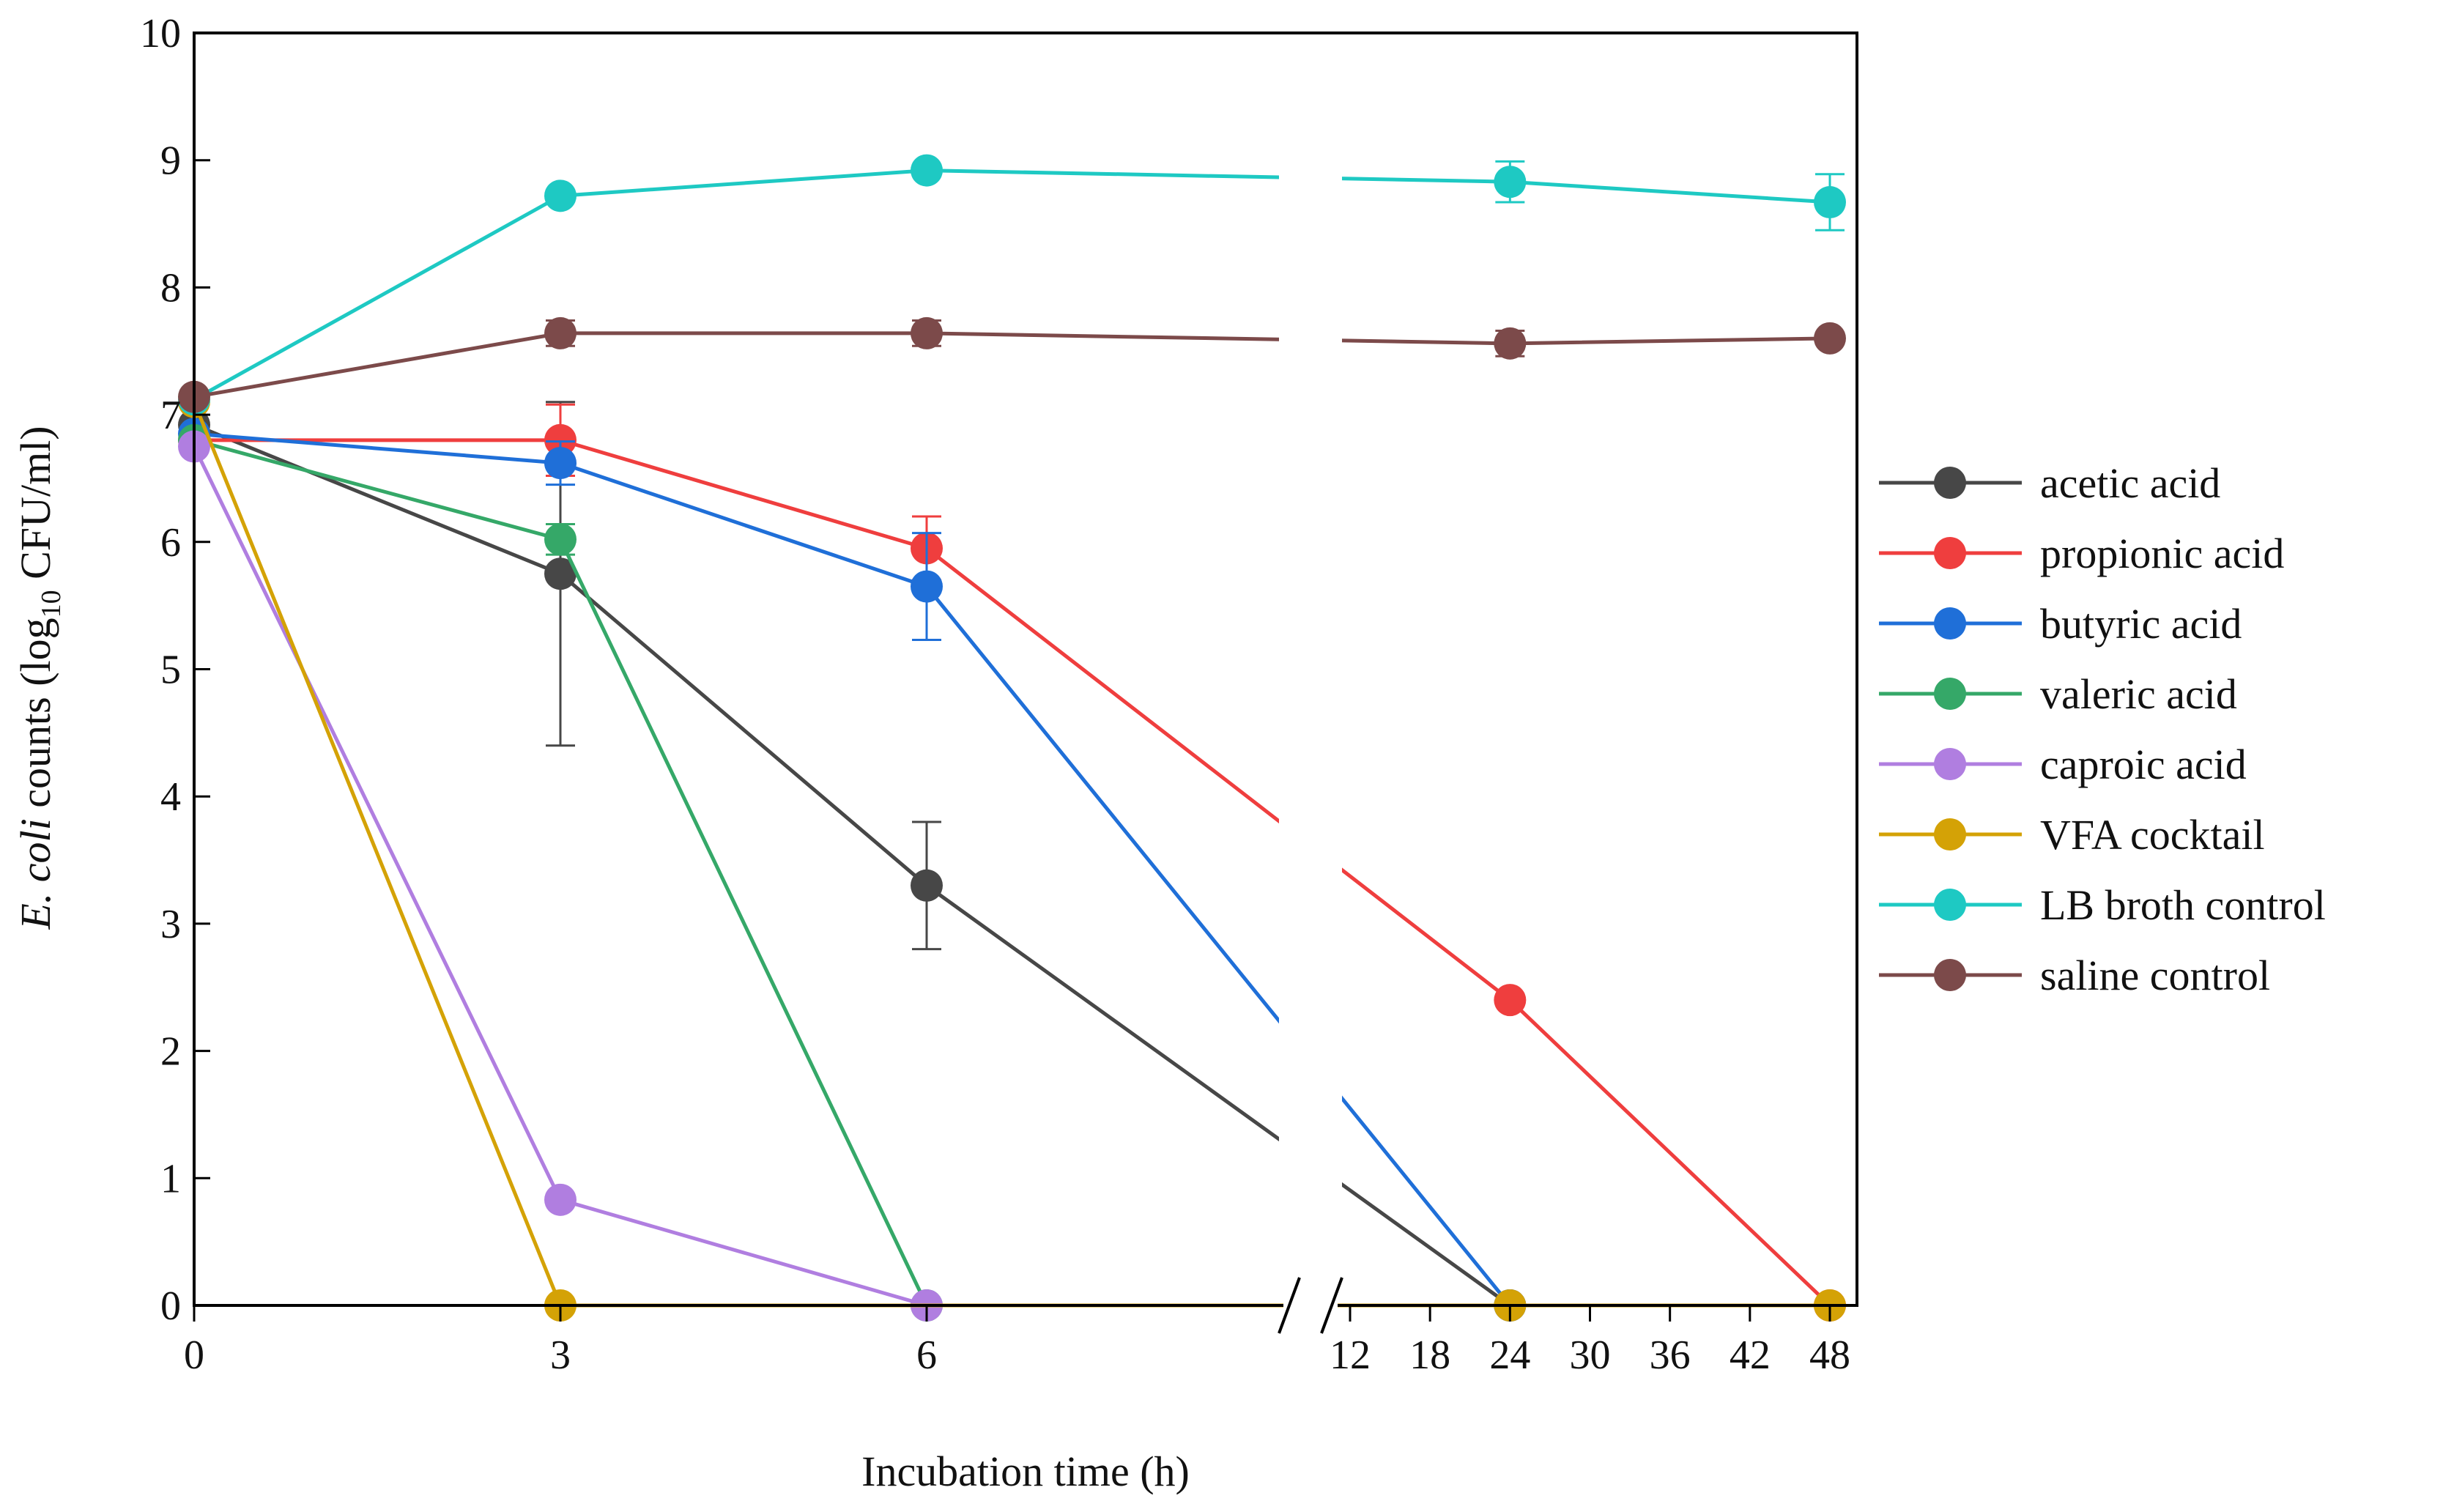 The height and width of the screenshot is (1512, 2443). I want to click on legend-item: acetic acid, so click(2049, 483).